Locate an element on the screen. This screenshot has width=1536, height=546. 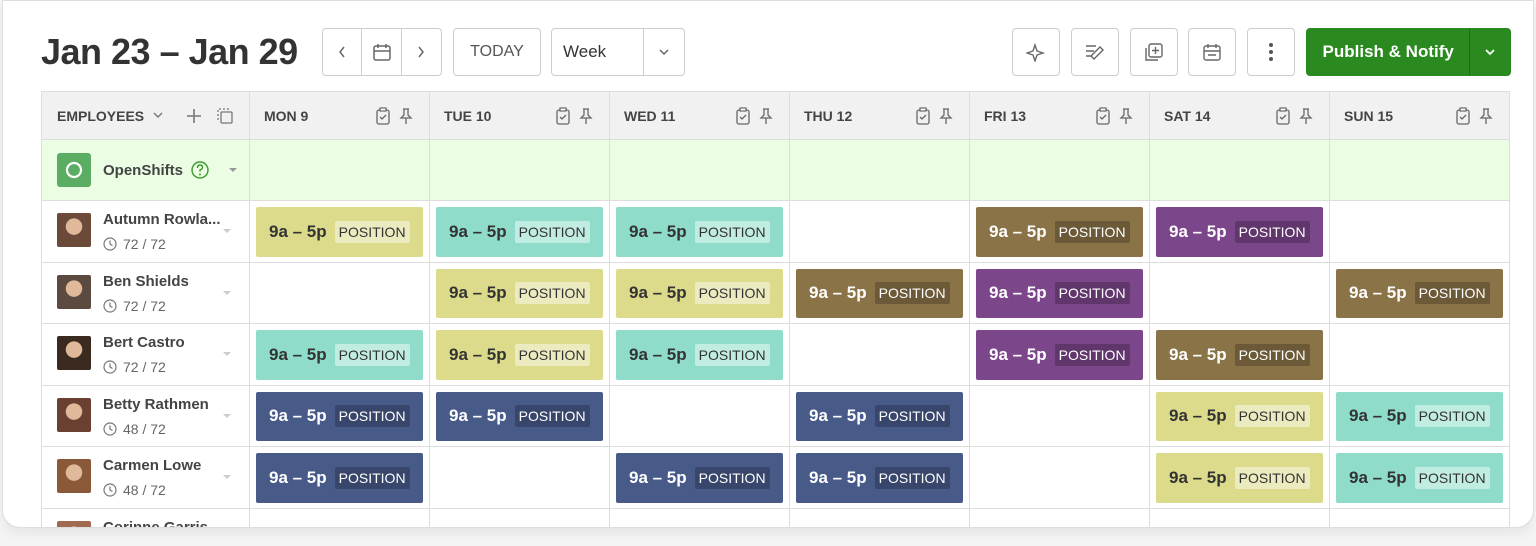
employee-cell: Ben Shields 72 / 72 is located at coordinates (146, 293).